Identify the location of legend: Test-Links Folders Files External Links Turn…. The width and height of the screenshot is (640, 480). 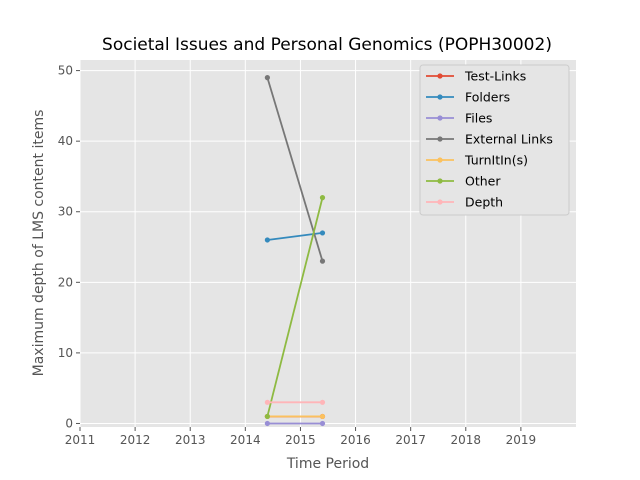
(494, 140).